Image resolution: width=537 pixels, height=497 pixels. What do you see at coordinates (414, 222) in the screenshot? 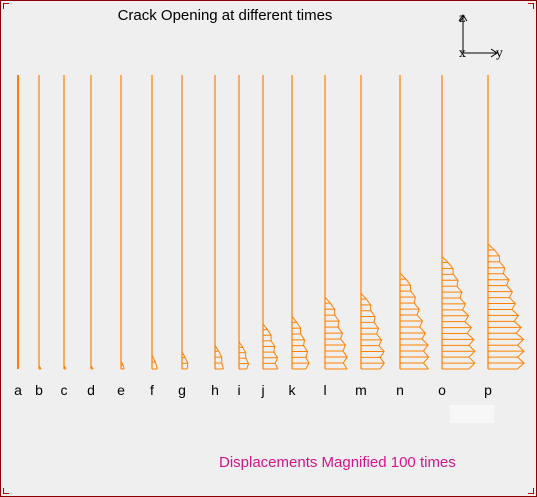
I see `crack-profile-n` at bounding box center [414, 222].